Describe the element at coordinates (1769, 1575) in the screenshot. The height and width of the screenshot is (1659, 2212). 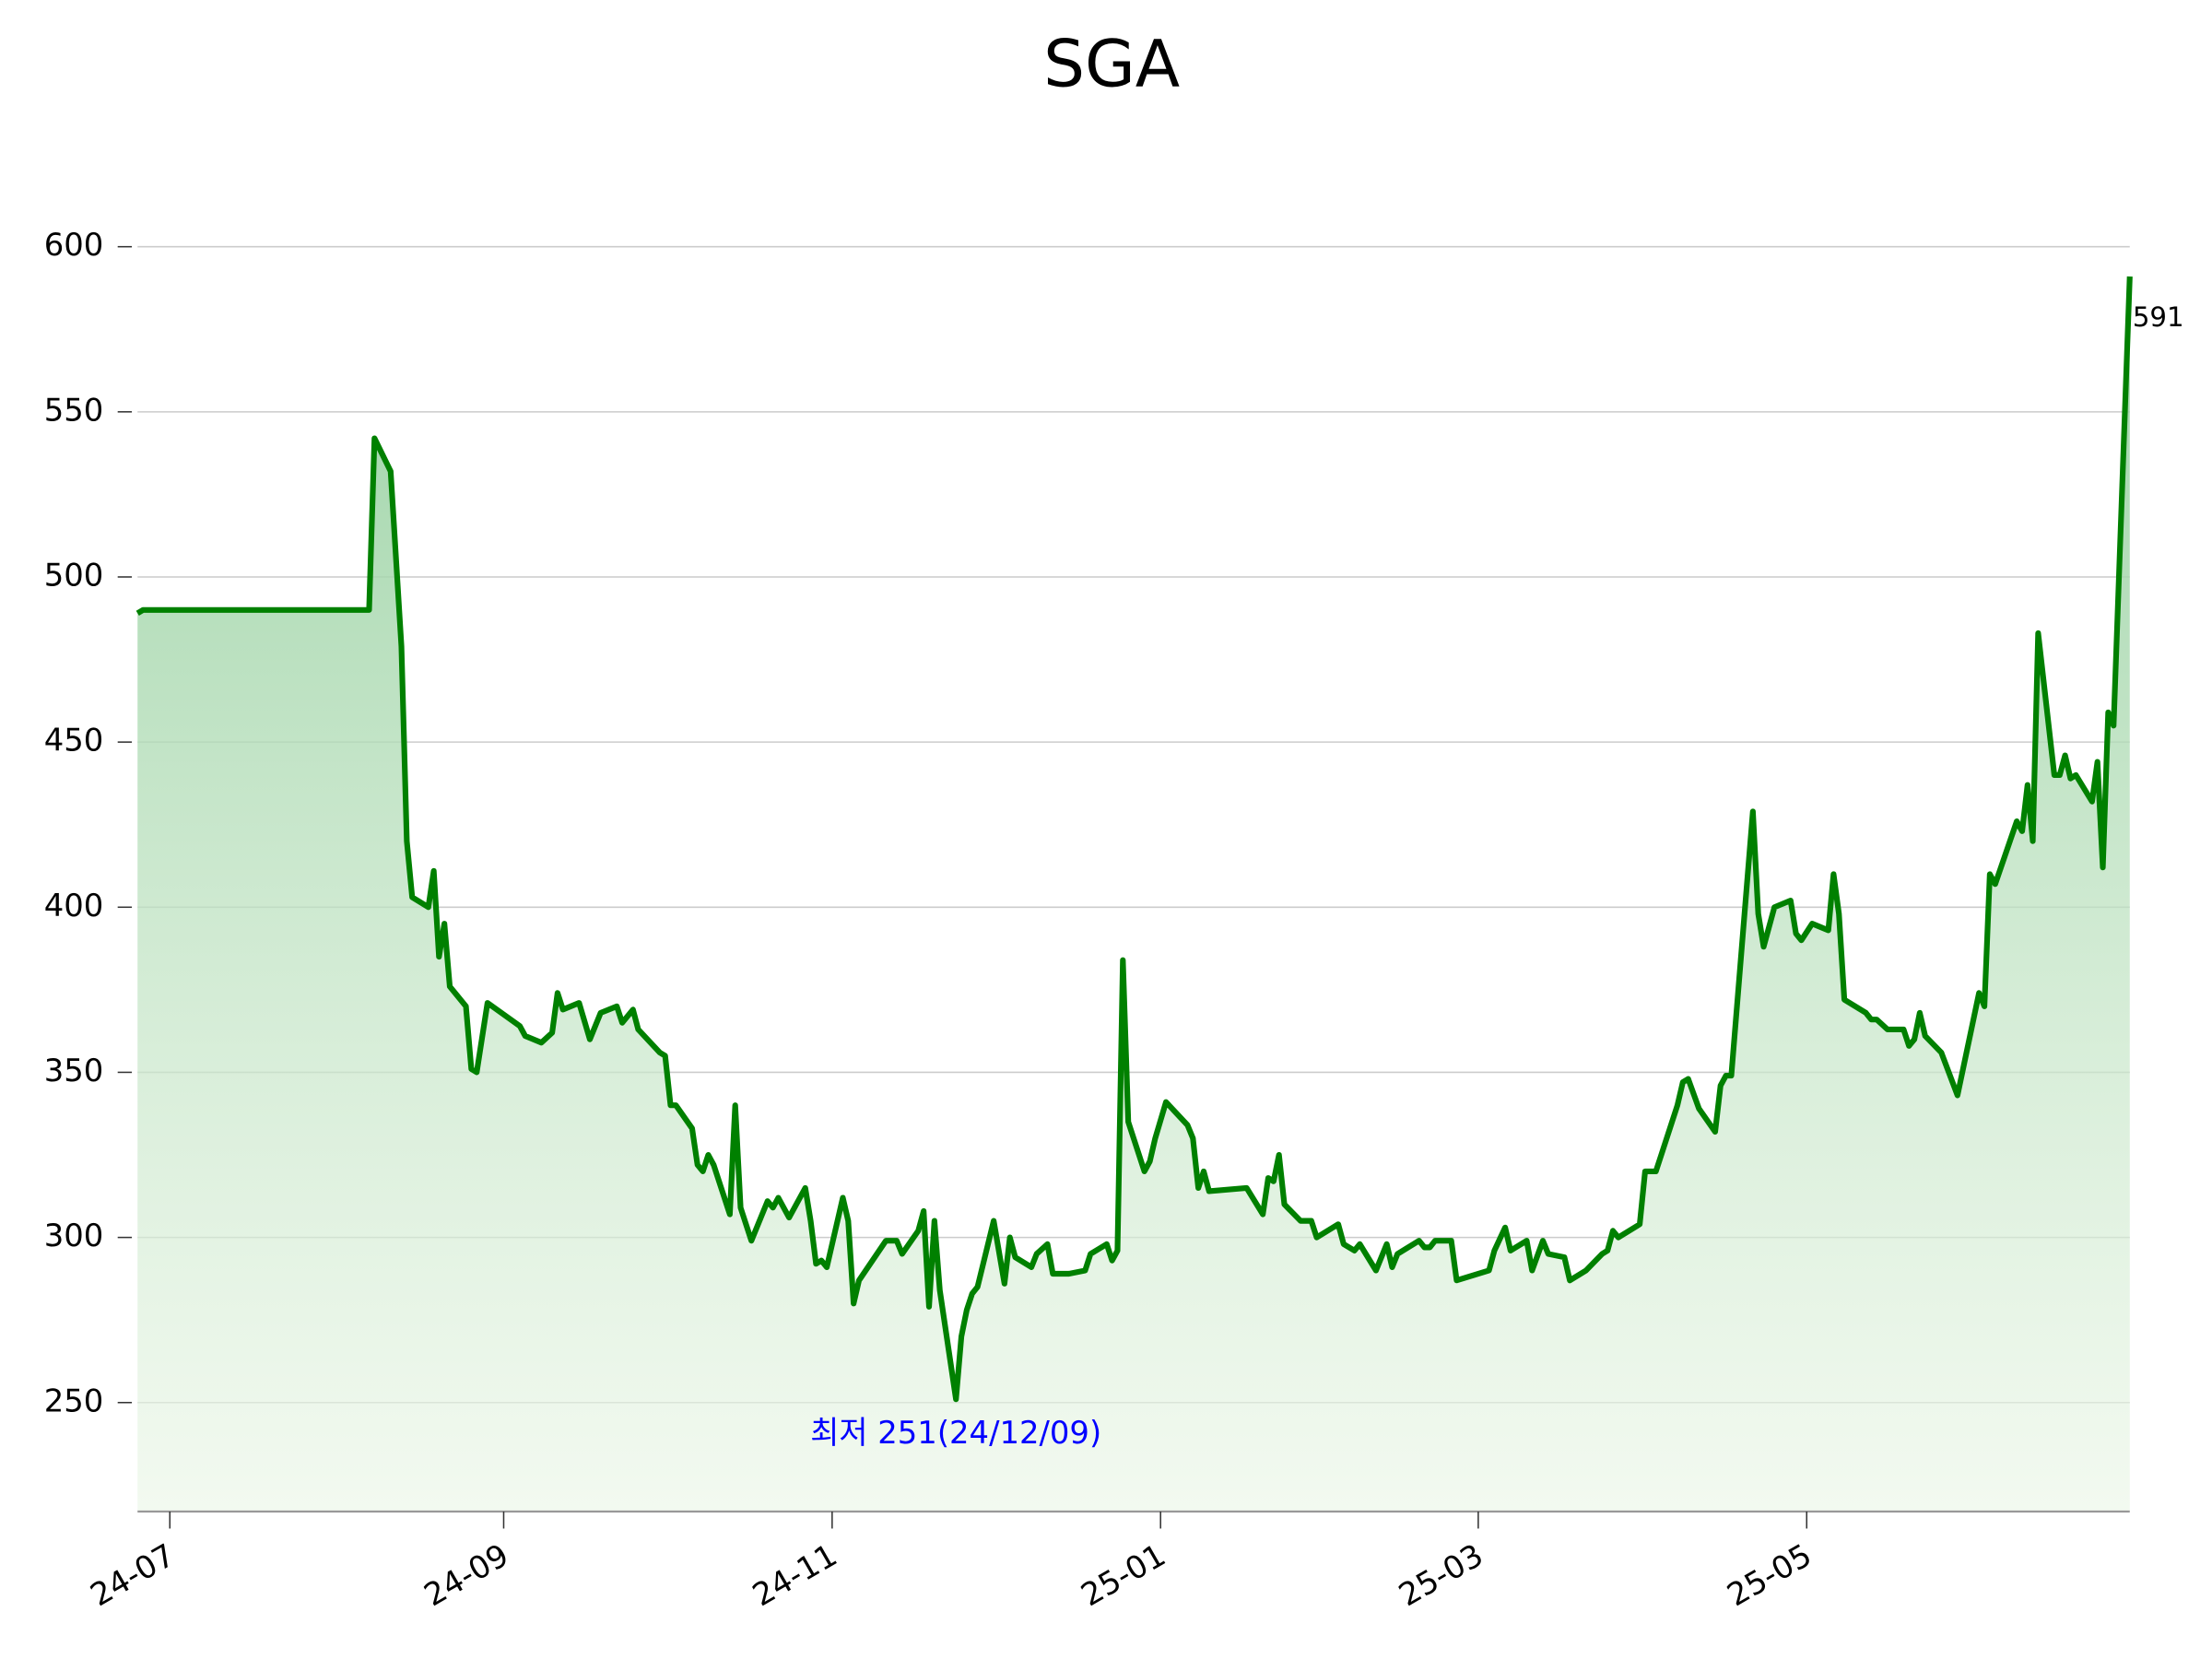
I see `x-tick-label: 25-05` at that location.